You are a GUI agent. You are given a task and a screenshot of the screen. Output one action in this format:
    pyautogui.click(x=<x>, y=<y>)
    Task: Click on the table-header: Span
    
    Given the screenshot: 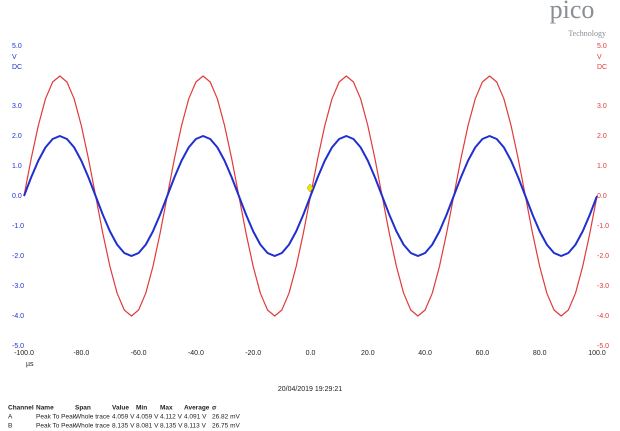 What is the action you would take?
    pyautogui.click(x=83, y=408)
    